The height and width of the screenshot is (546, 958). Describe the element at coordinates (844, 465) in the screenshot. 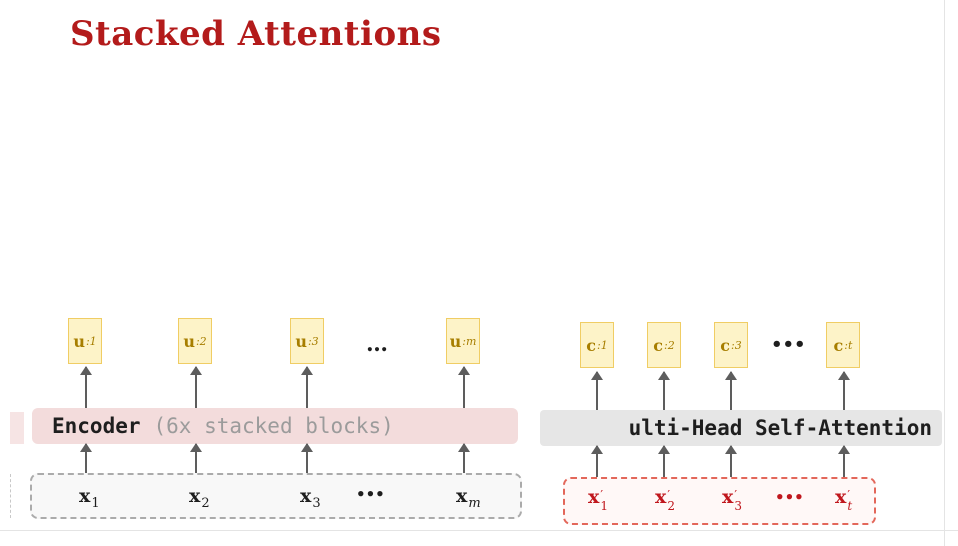

I see `arrow-from-xt-prime` at that location.